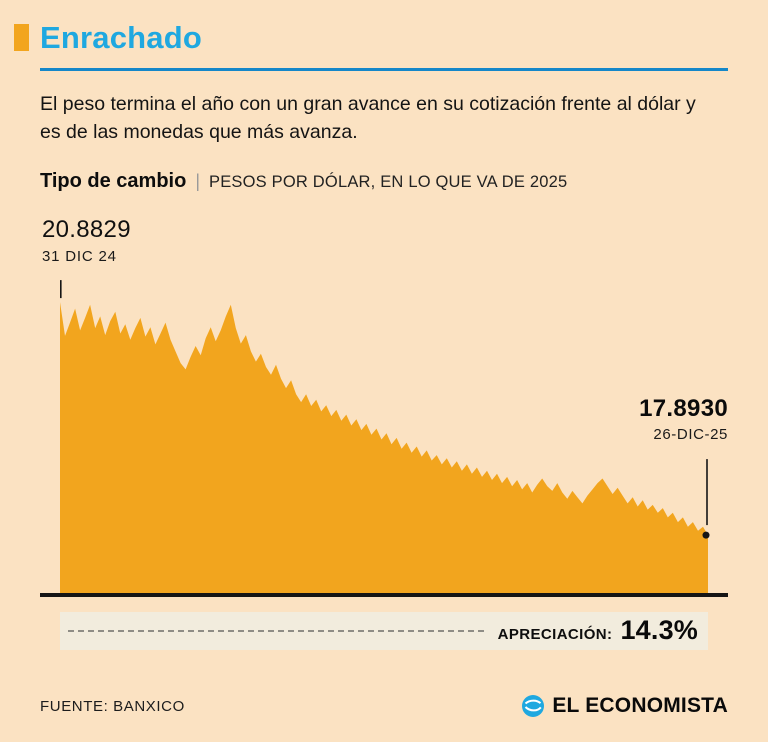 The width and height of the screenshot is (768, 742). I want to click on end-value-label: 17.8930, so click(683, 408).